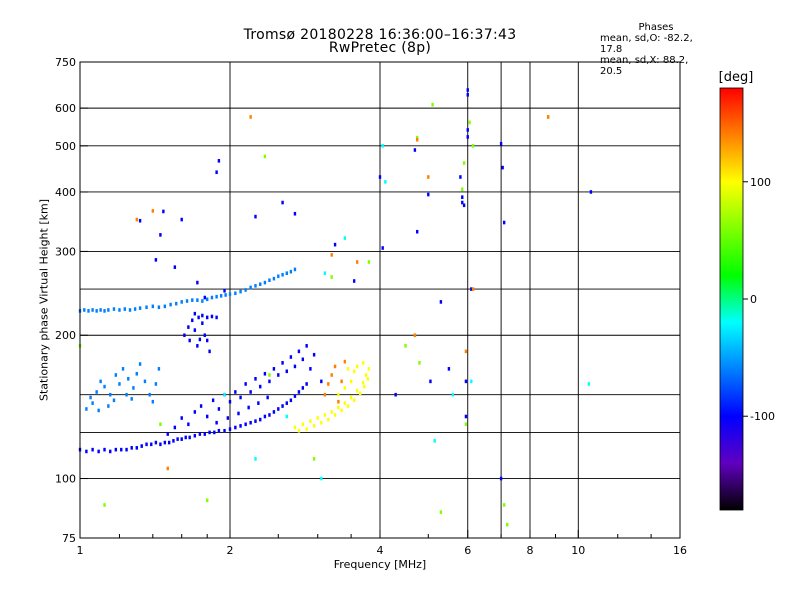 This screenshot has height=600, width=800. What do you see at coordinates (69, 538) in the screenshot?
I see `y-tick-label: 75` at bounding box center [69, 538].